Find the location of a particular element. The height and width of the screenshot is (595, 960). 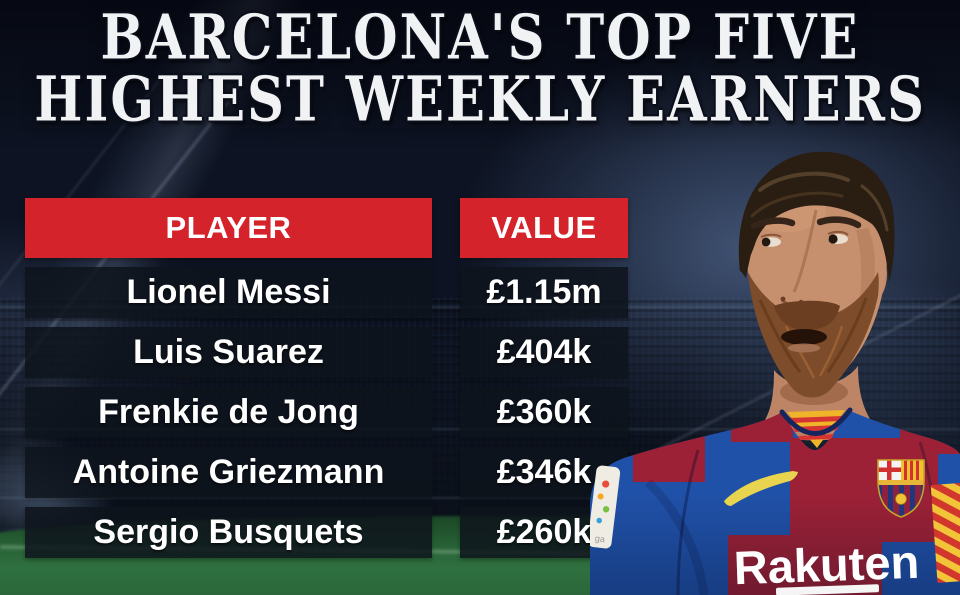

headline-line-1: BARCELONA'S TOP FIVE is located at coordinates (480, 37).